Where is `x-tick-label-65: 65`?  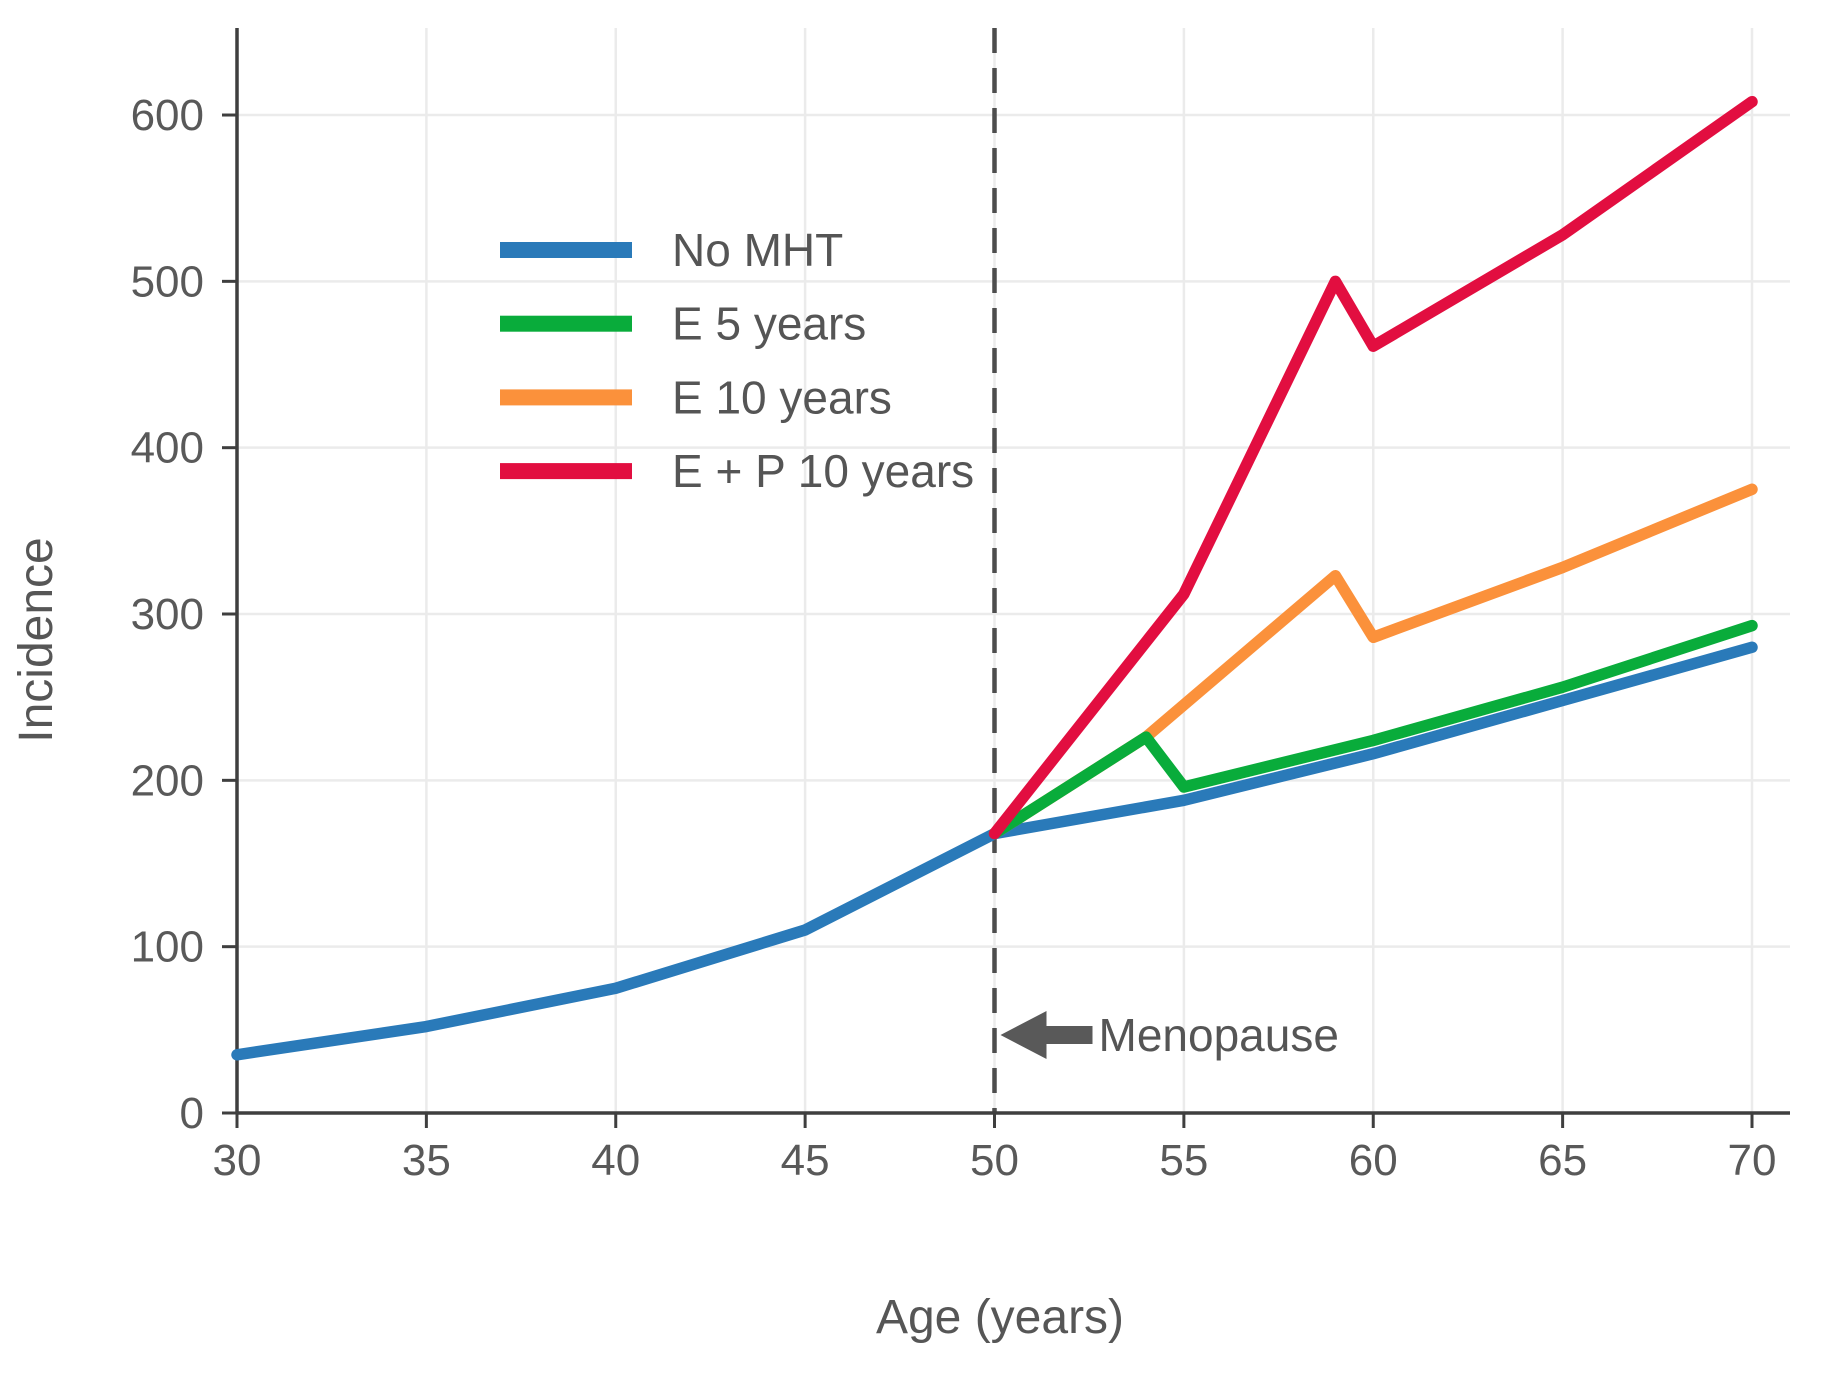
x-tick-label-65: 65 is located at coordinates (1562, 1160).